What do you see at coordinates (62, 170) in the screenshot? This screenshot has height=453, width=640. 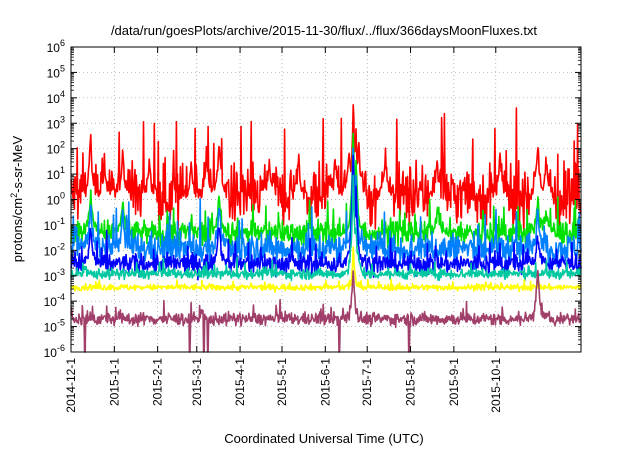 I see `y-tick-label-exp: 1` at bounding box center [62, 170].